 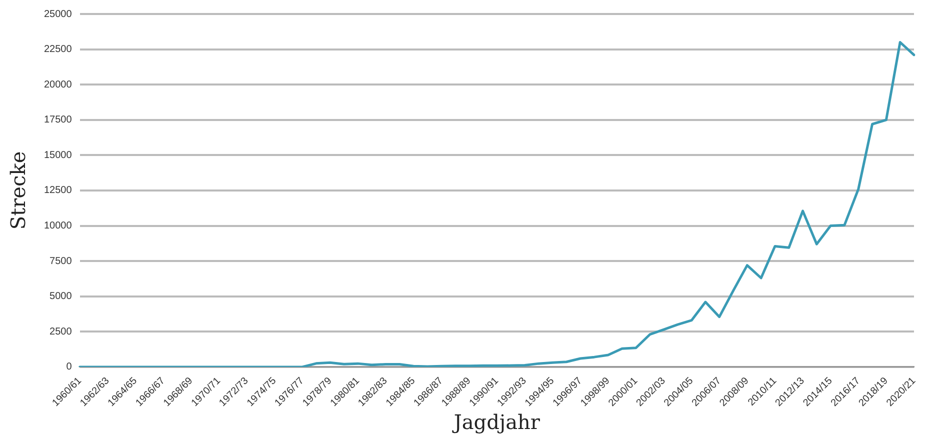 I want to click on y-tick-label: 22500, so click(x=58, y=50).